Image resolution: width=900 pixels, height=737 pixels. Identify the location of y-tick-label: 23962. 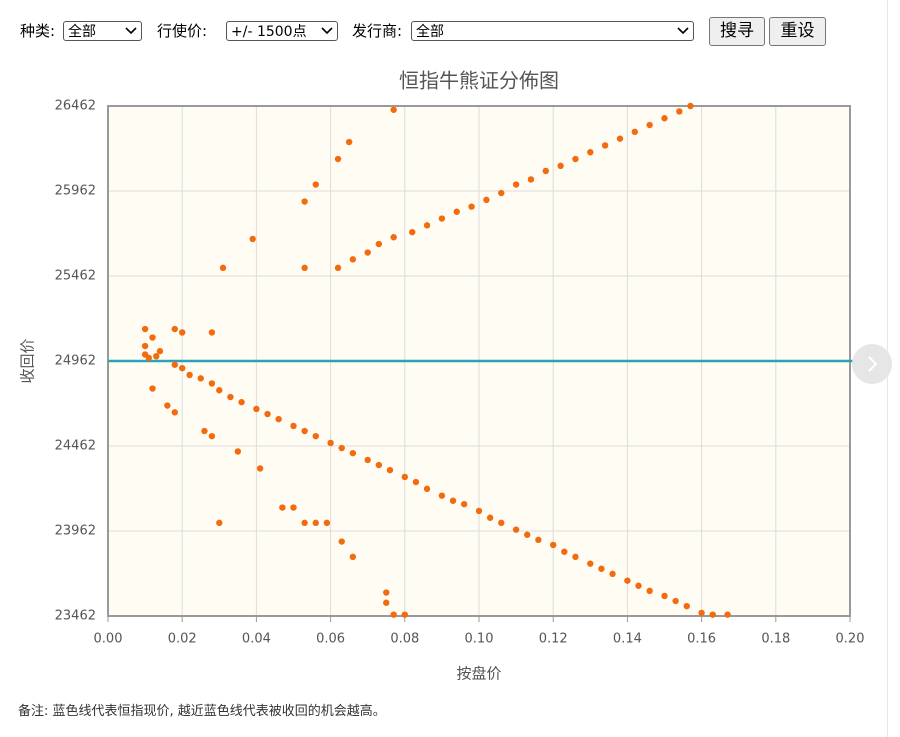
(75, 531).